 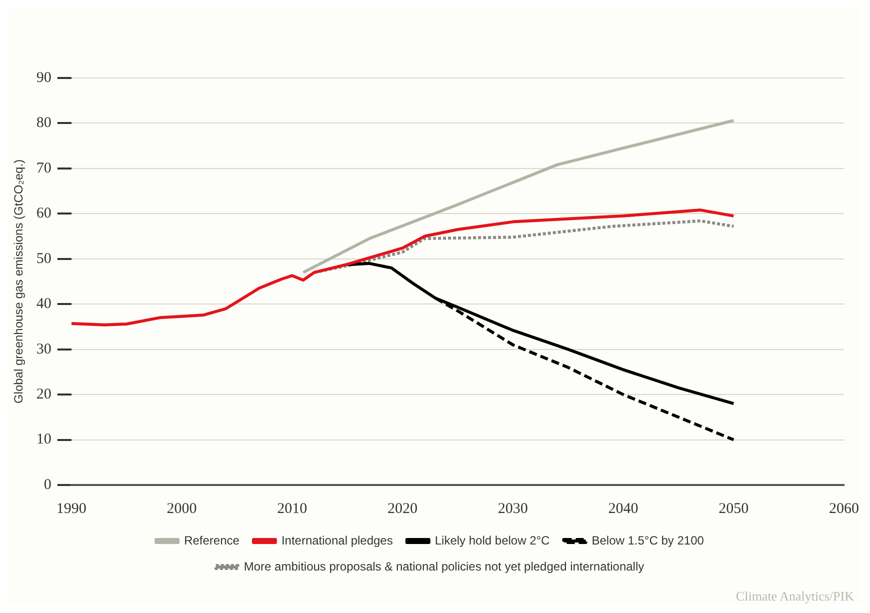 What do you see at coordinates (733, 508) in the screenshot?
I see `x-tick-label: 2050` at bounding box center [733, 508].